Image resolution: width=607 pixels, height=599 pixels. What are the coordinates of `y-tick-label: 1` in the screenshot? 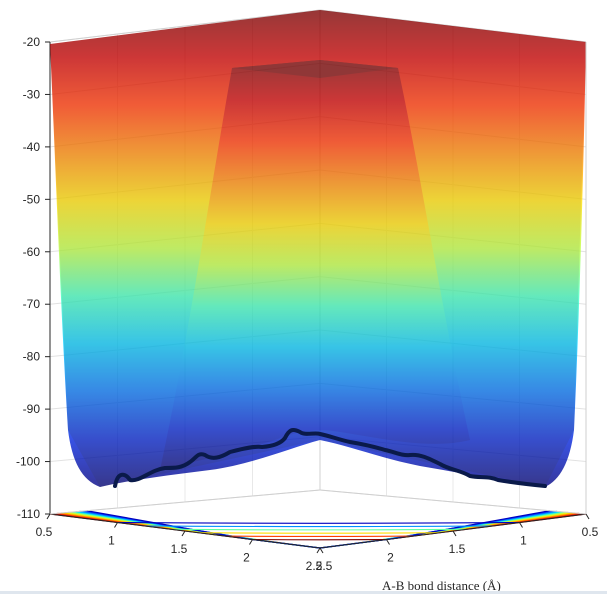 It's located at (111, 541).